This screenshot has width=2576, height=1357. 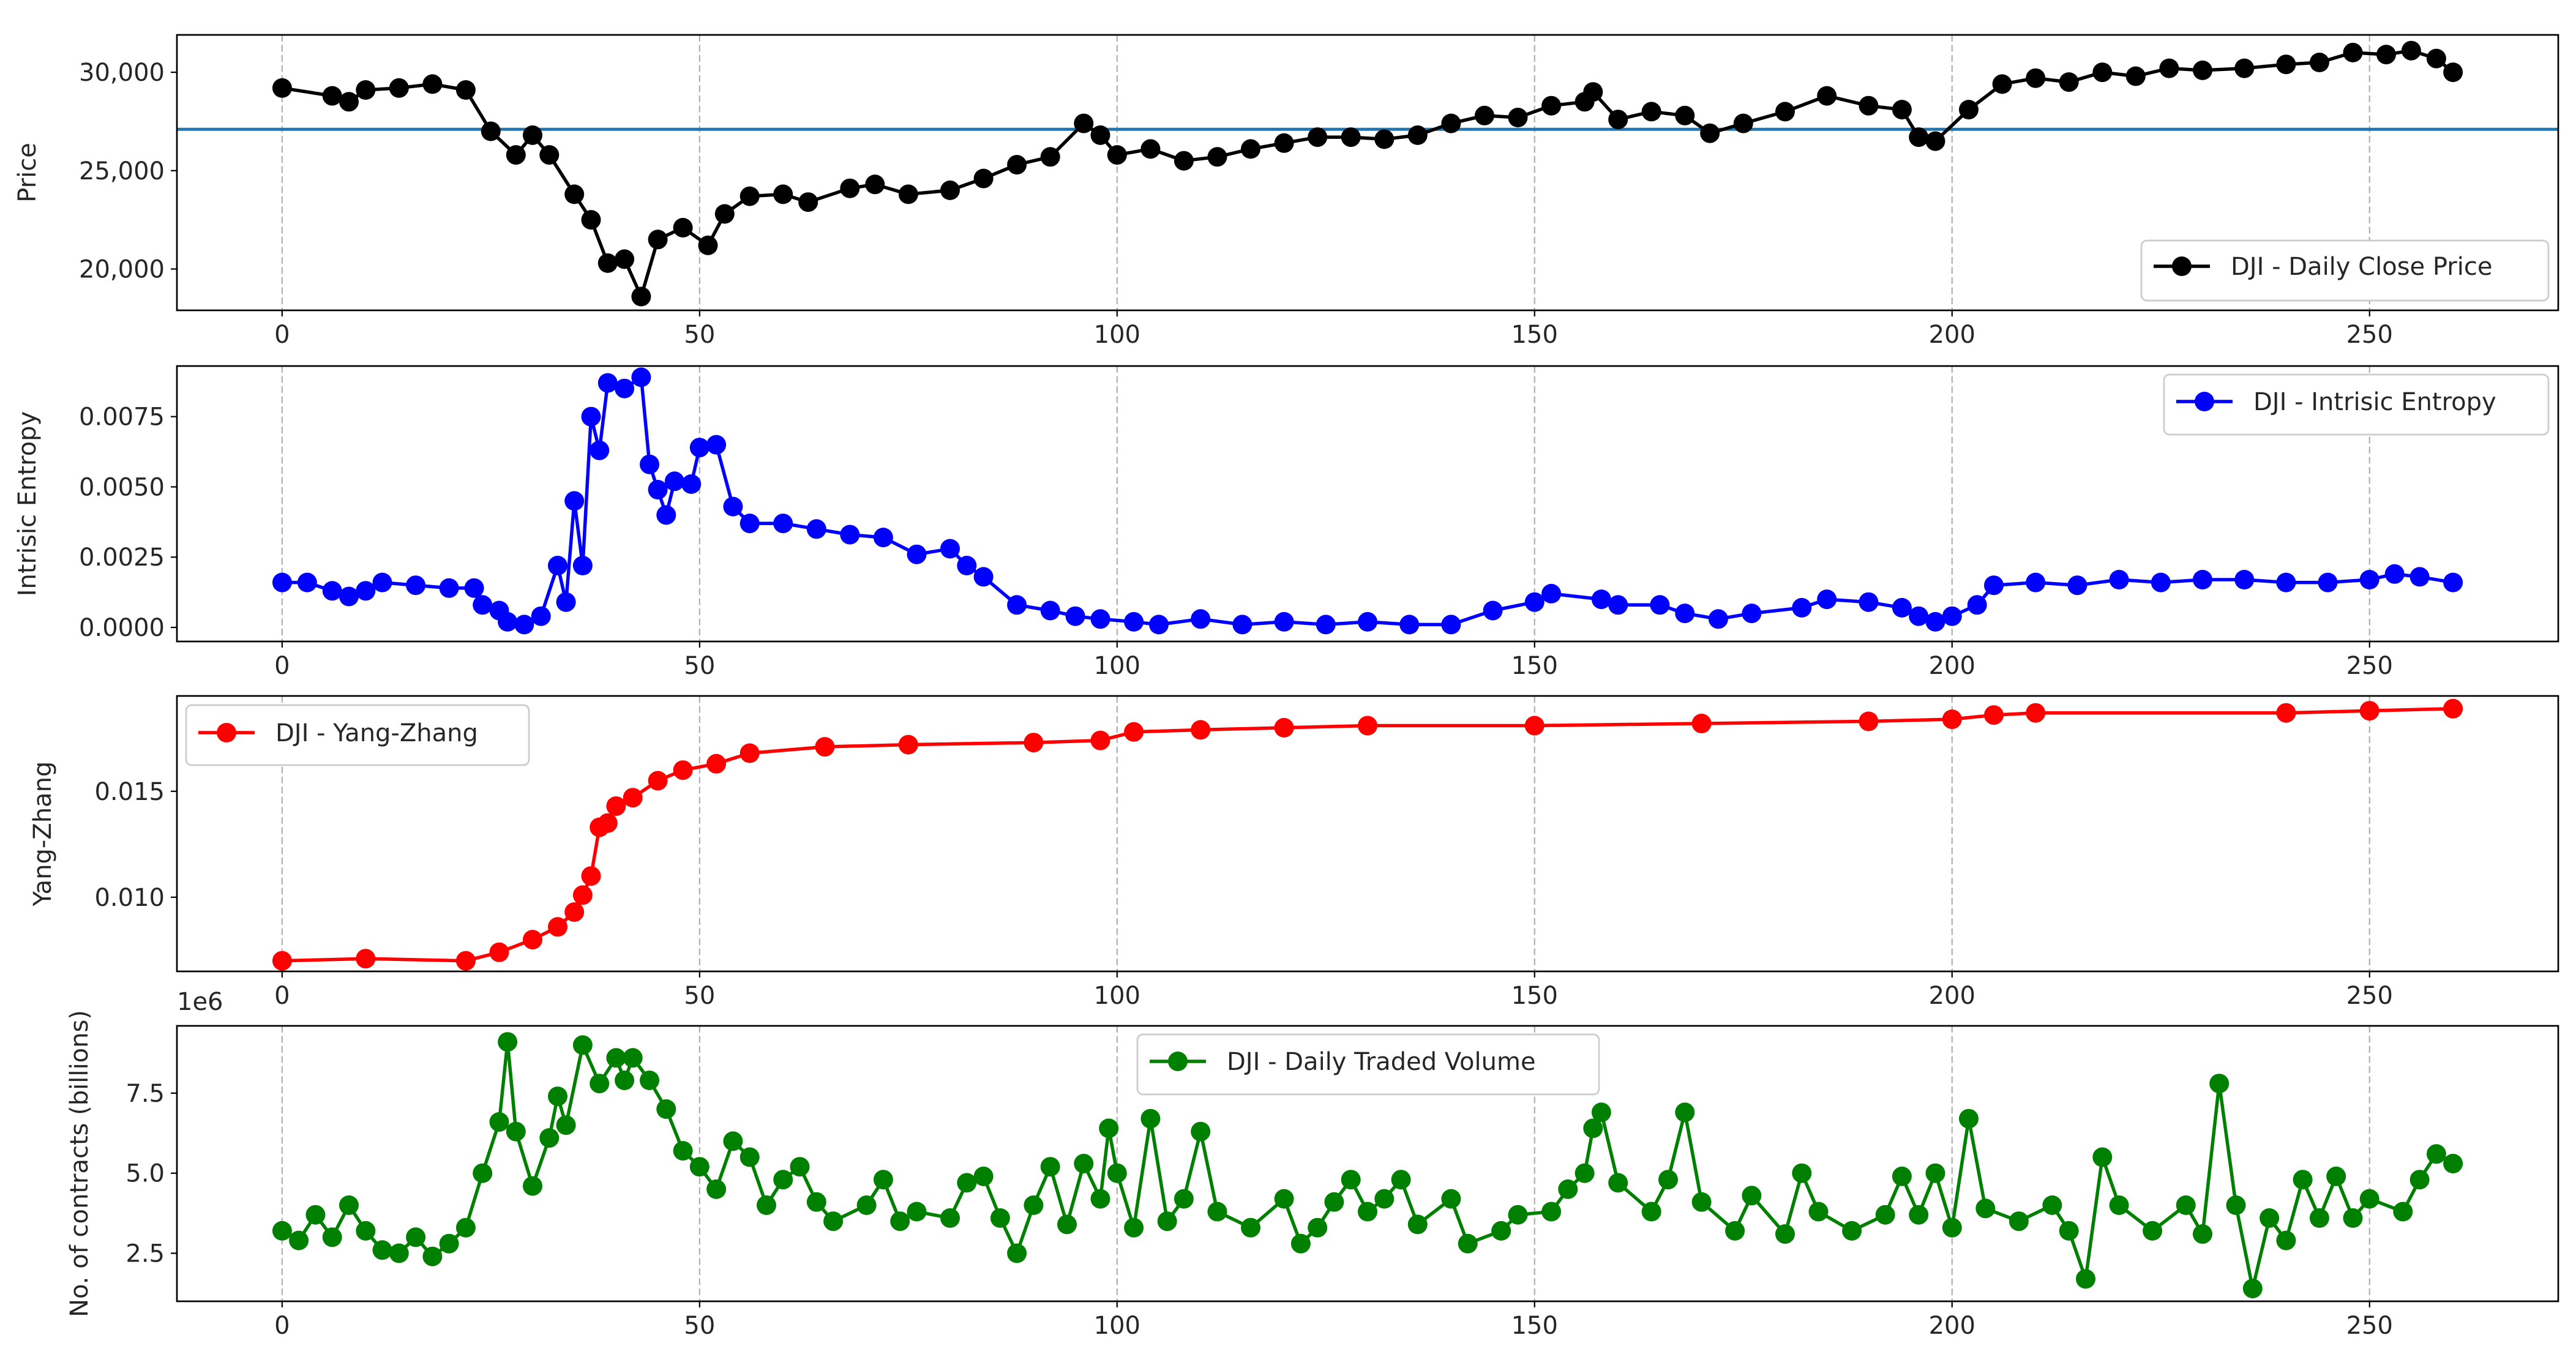 What do you see at coordinates (1117, 1326) in the screenshot?
I see `volume-xtick-label: 100` at bounding box center [1117, 1326].